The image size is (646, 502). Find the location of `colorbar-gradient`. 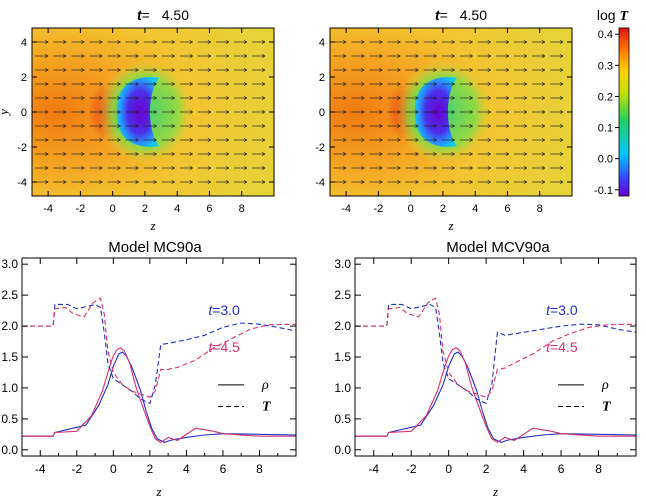

colorbar-gradient is located at coordinates (624, 112).